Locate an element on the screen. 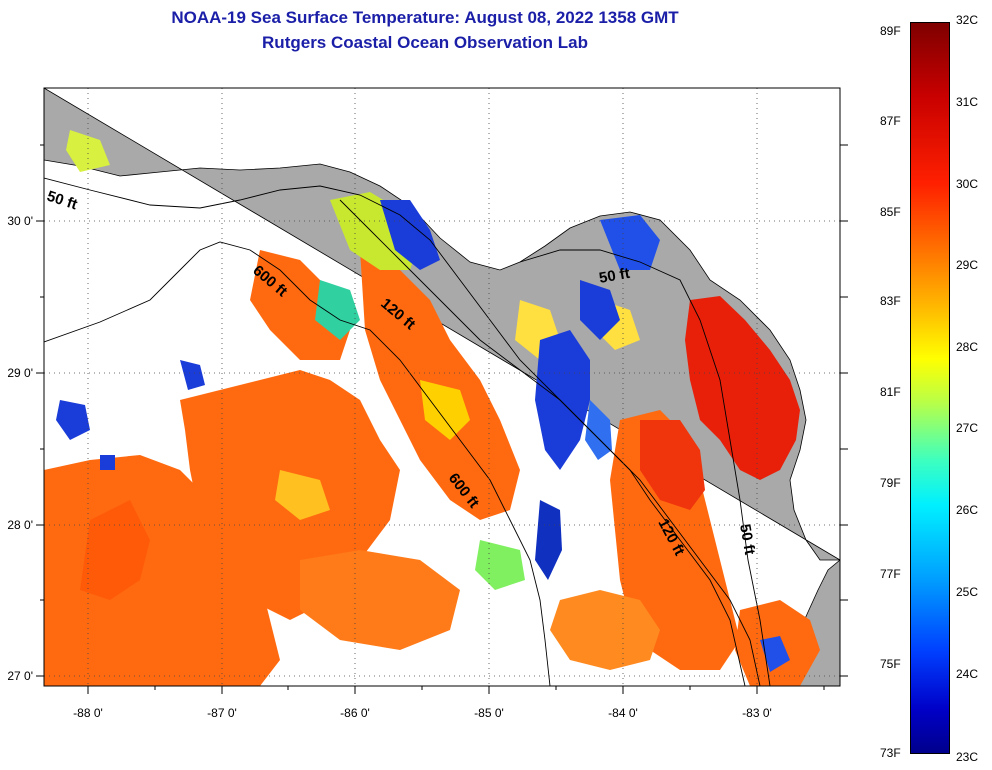 The height and width of the screenshot is (770, 992). colorbar-f-label: 79F is located at coordinates (890, 483).